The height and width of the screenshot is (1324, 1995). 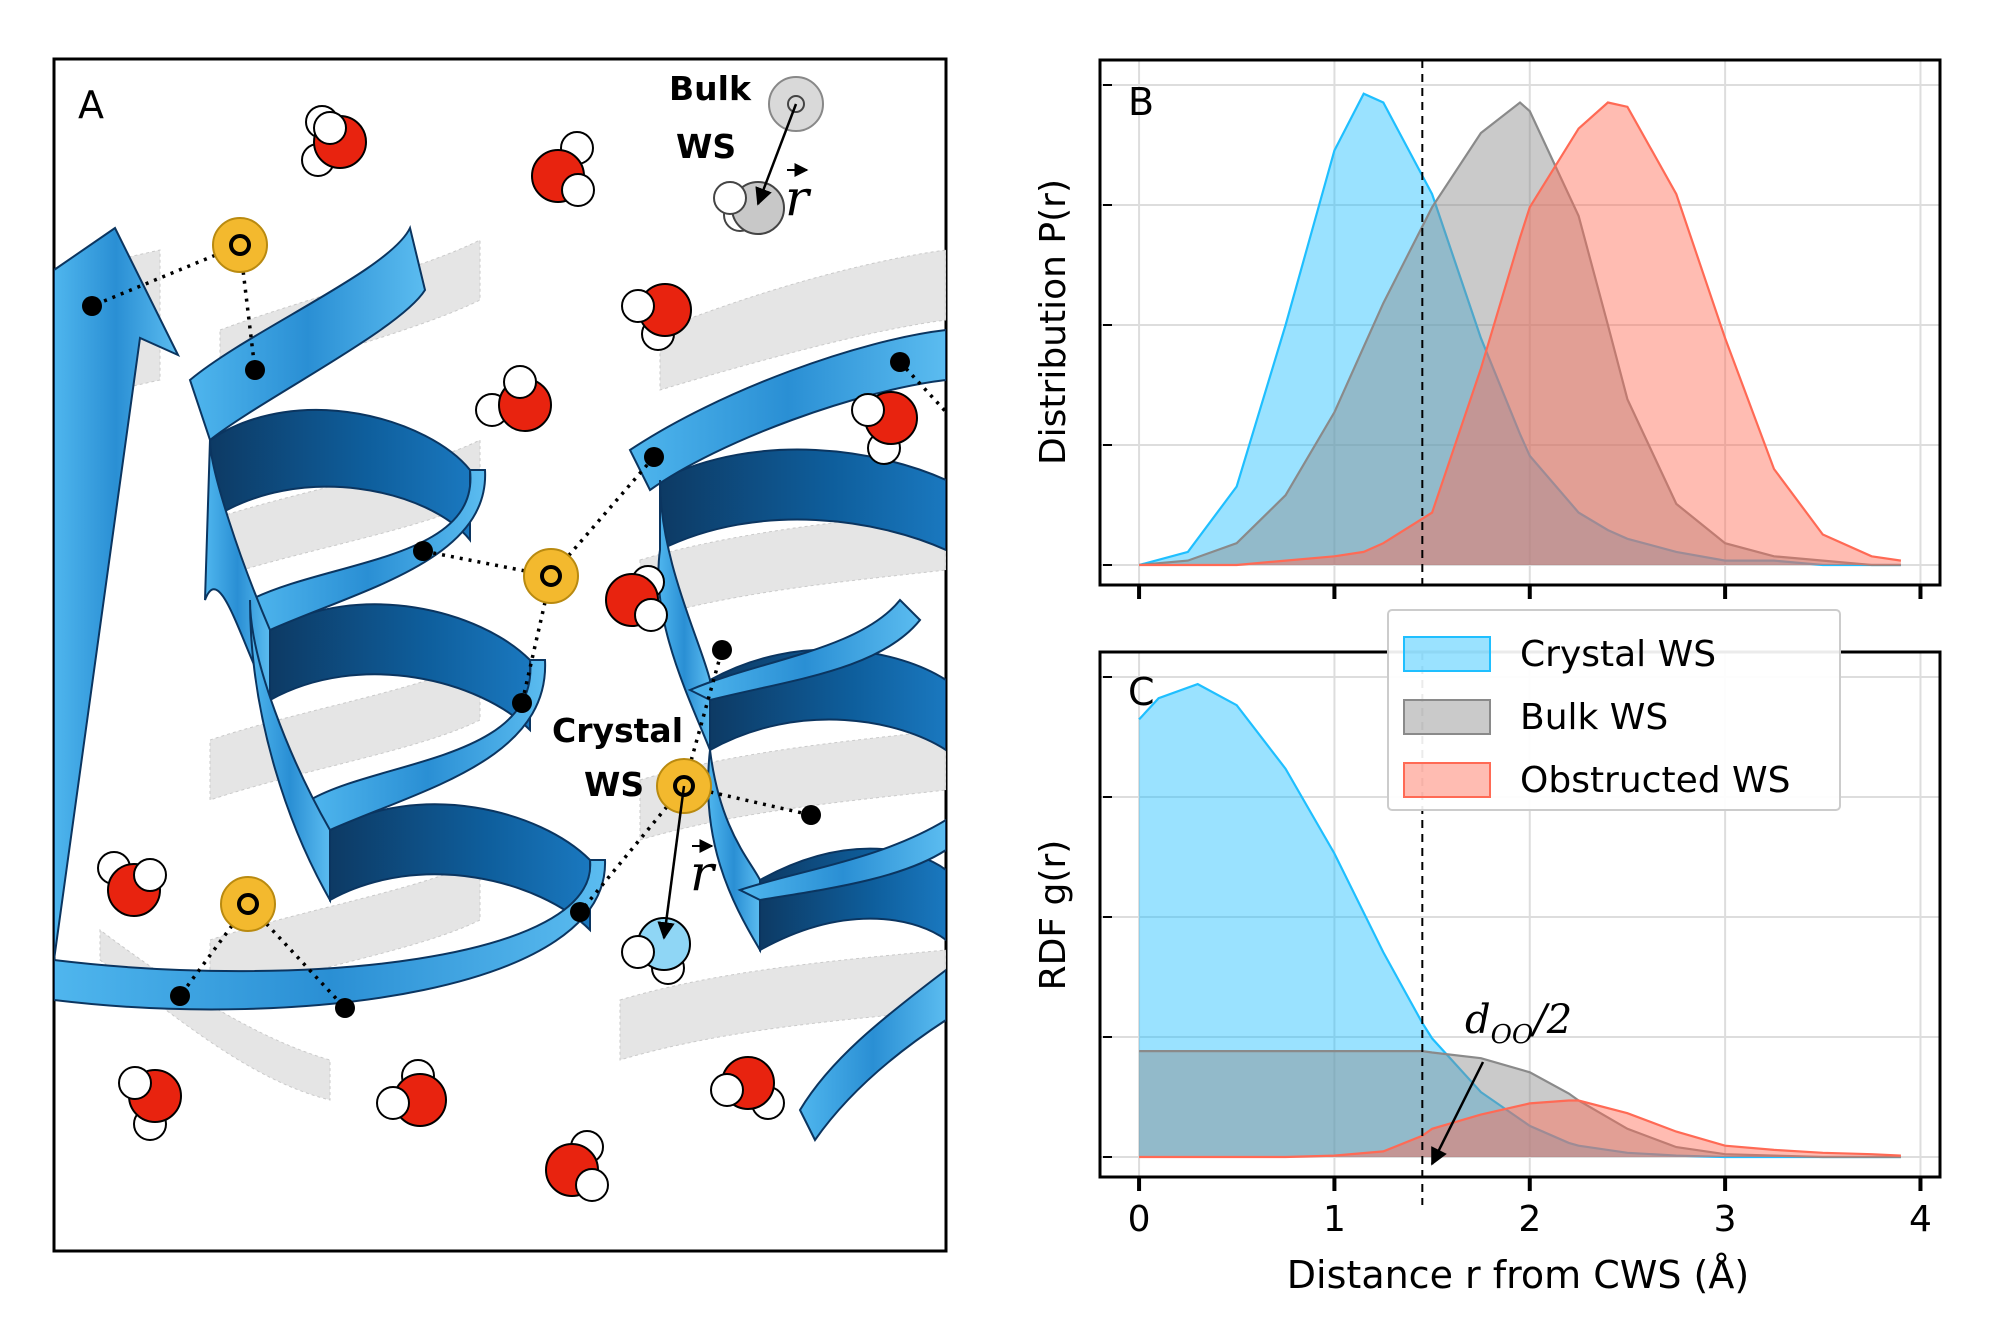 I want to click on x-tick-label: 3, so click(x=1725, y=1219).